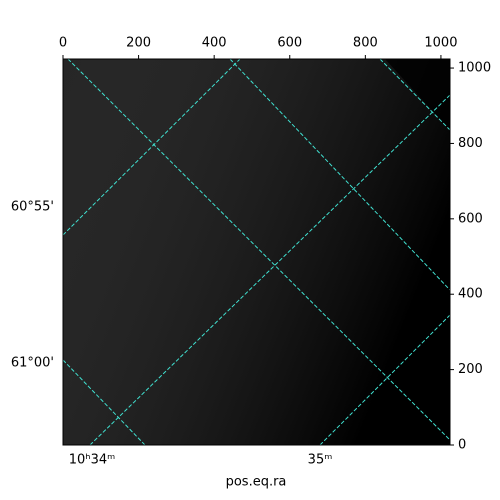  I want to click on x-tick-label: 1000, so click(440, 43).